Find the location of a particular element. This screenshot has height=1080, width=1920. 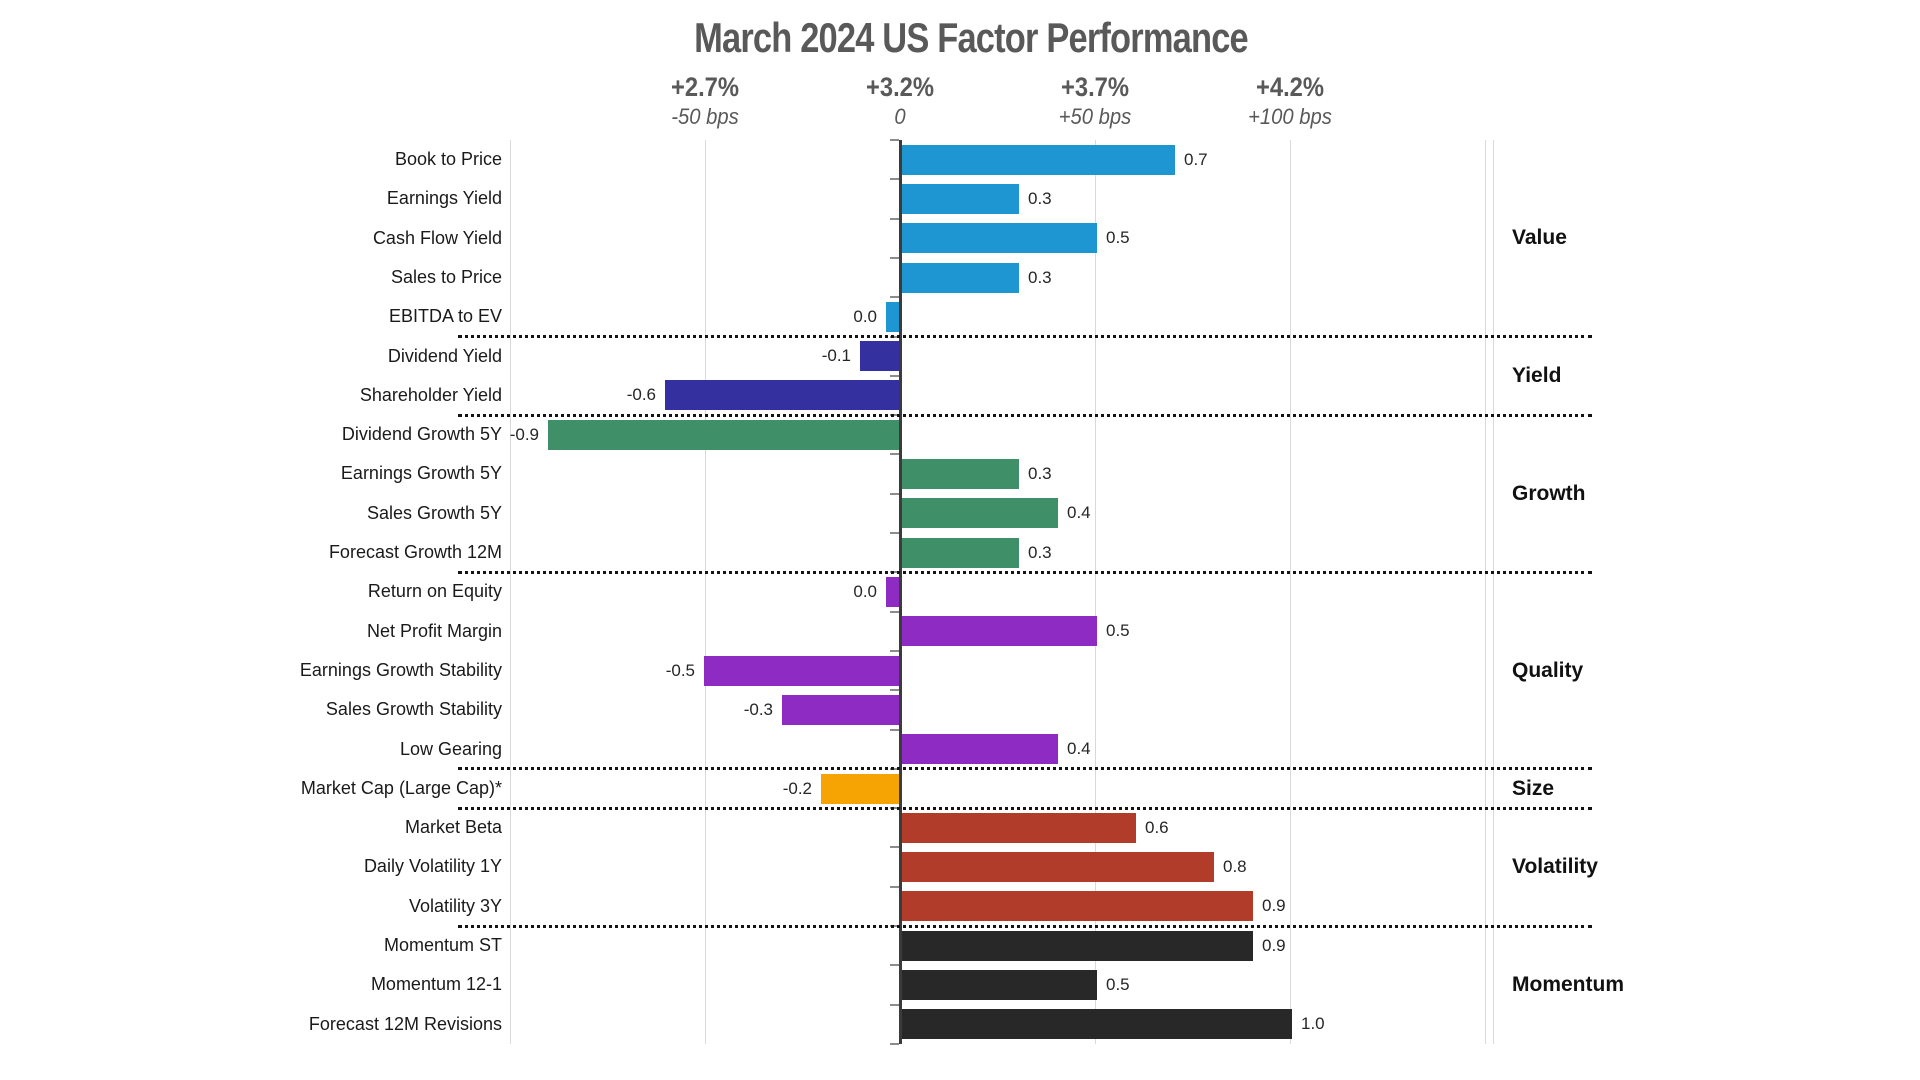

axis-bps-label: -50 bps is located at coordinates (705, 116).